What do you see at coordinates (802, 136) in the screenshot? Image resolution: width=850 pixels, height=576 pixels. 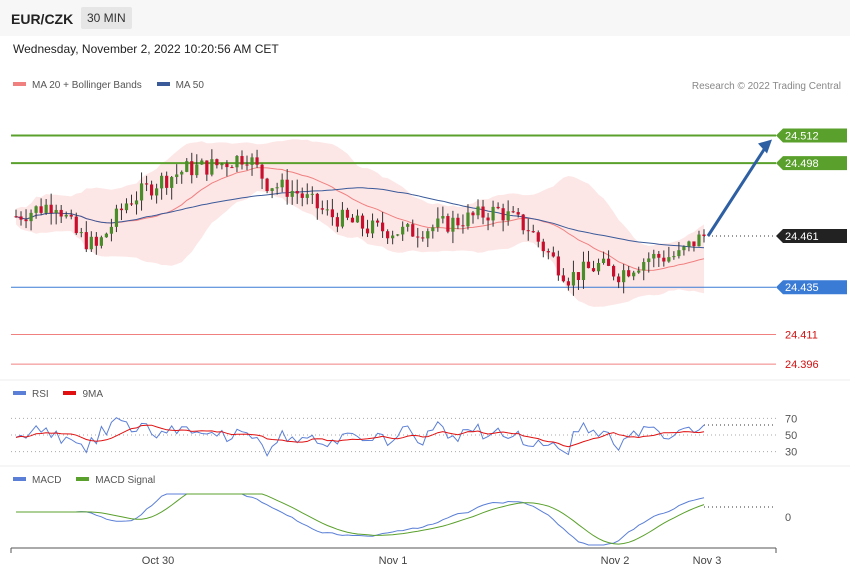 I see `level-label-24.512: 24.512` at bounding box center [802, 136].